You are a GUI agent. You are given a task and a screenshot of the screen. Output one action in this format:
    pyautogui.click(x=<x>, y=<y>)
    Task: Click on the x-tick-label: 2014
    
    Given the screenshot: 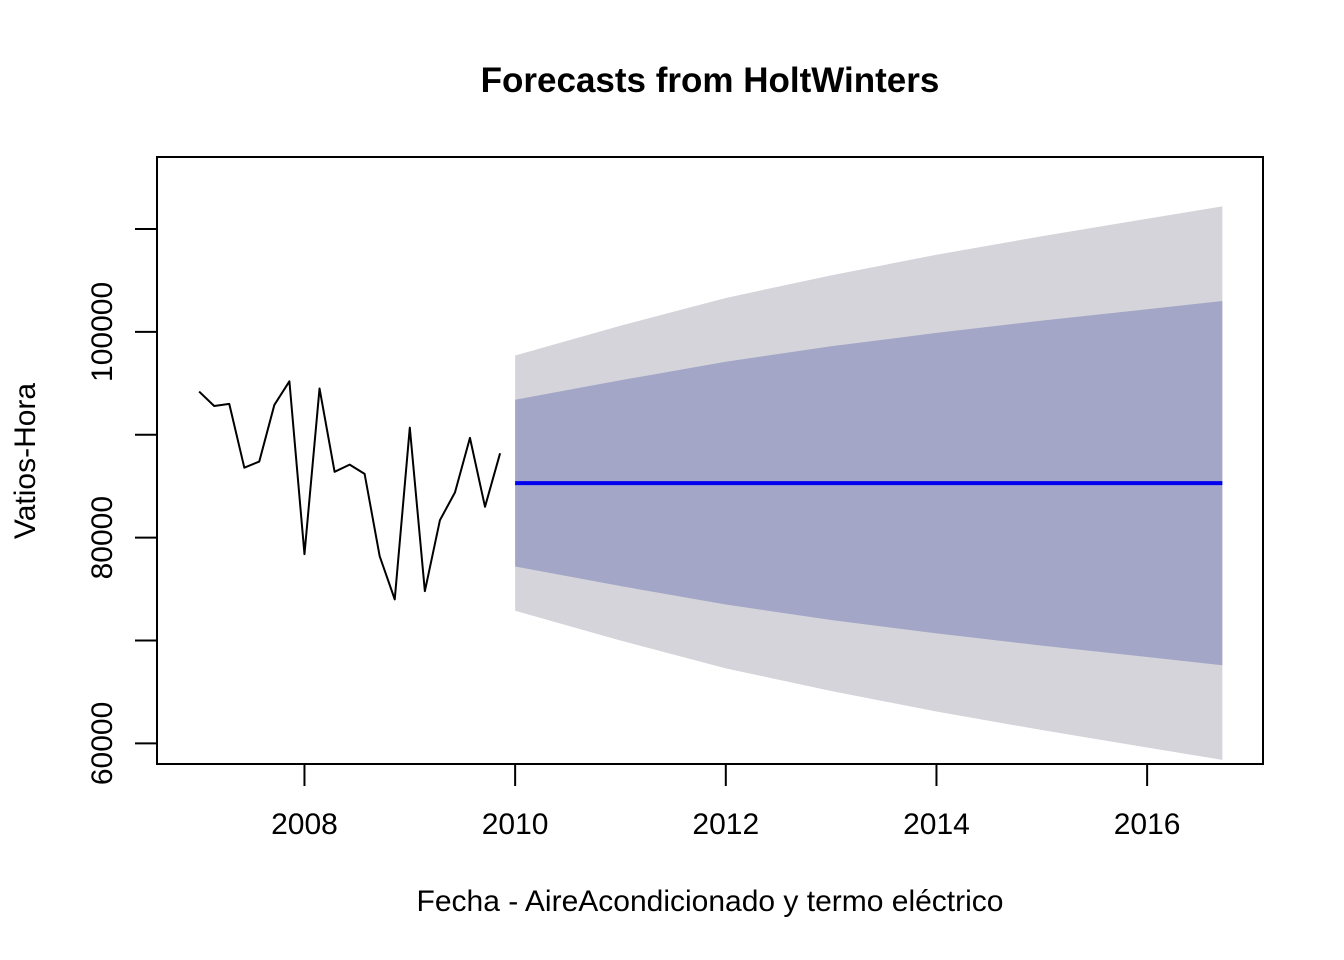 What is the action you would take?
    pyautogui.click(x=936, y=824)
    